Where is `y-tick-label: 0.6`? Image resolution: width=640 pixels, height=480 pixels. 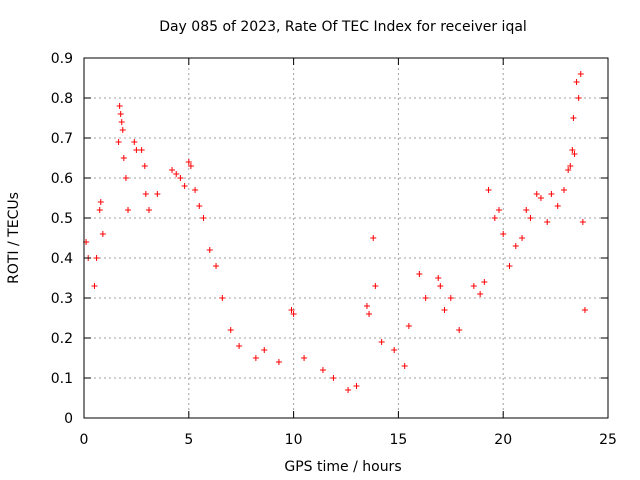
y-tick-label: 0.6 is located at coordinates (62, 179).